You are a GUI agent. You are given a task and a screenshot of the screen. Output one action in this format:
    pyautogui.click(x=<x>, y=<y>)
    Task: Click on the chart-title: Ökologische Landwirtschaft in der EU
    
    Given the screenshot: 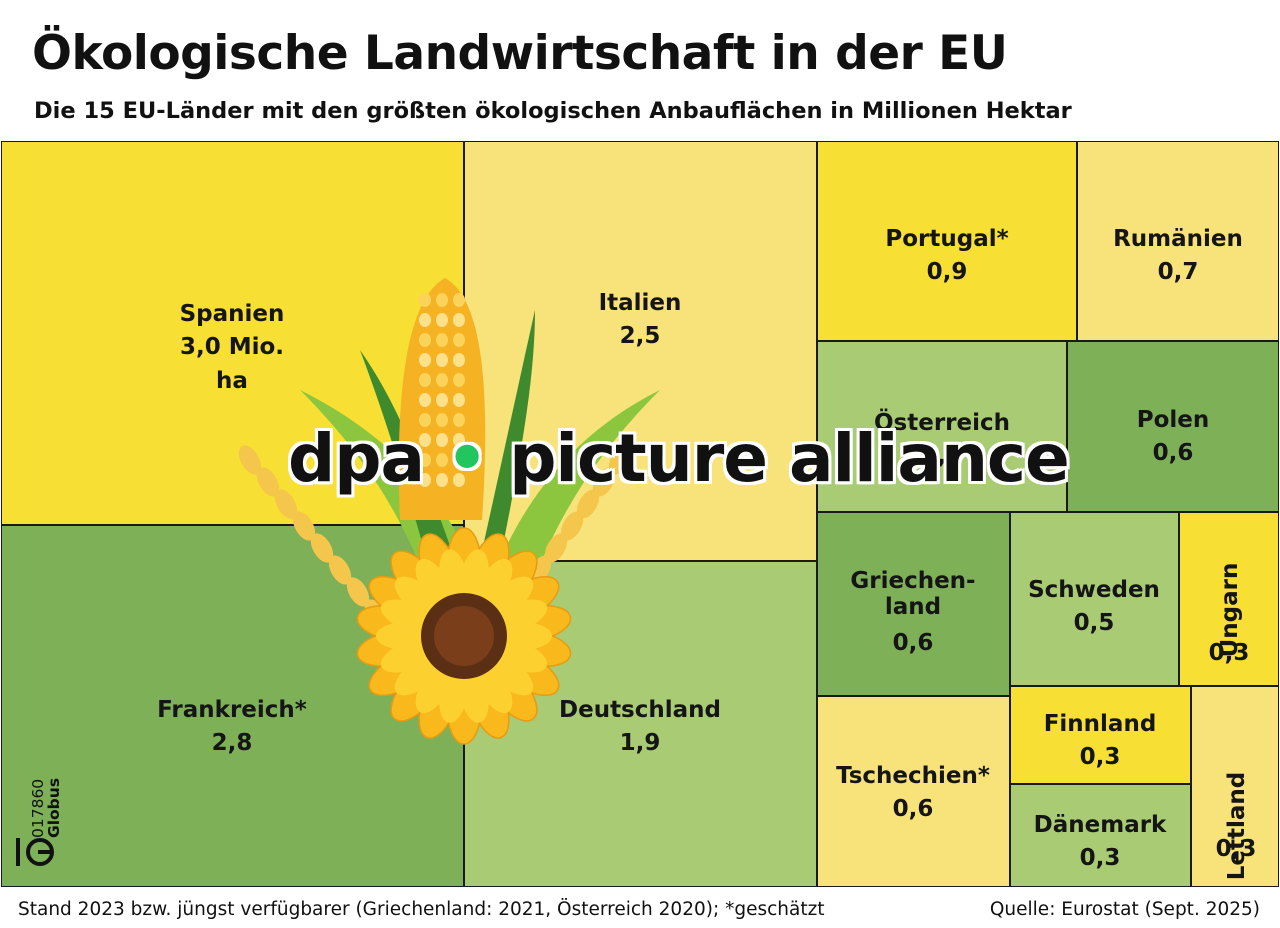 What is the action you would take?
    pyautogui.click(x=520, y=53)
    